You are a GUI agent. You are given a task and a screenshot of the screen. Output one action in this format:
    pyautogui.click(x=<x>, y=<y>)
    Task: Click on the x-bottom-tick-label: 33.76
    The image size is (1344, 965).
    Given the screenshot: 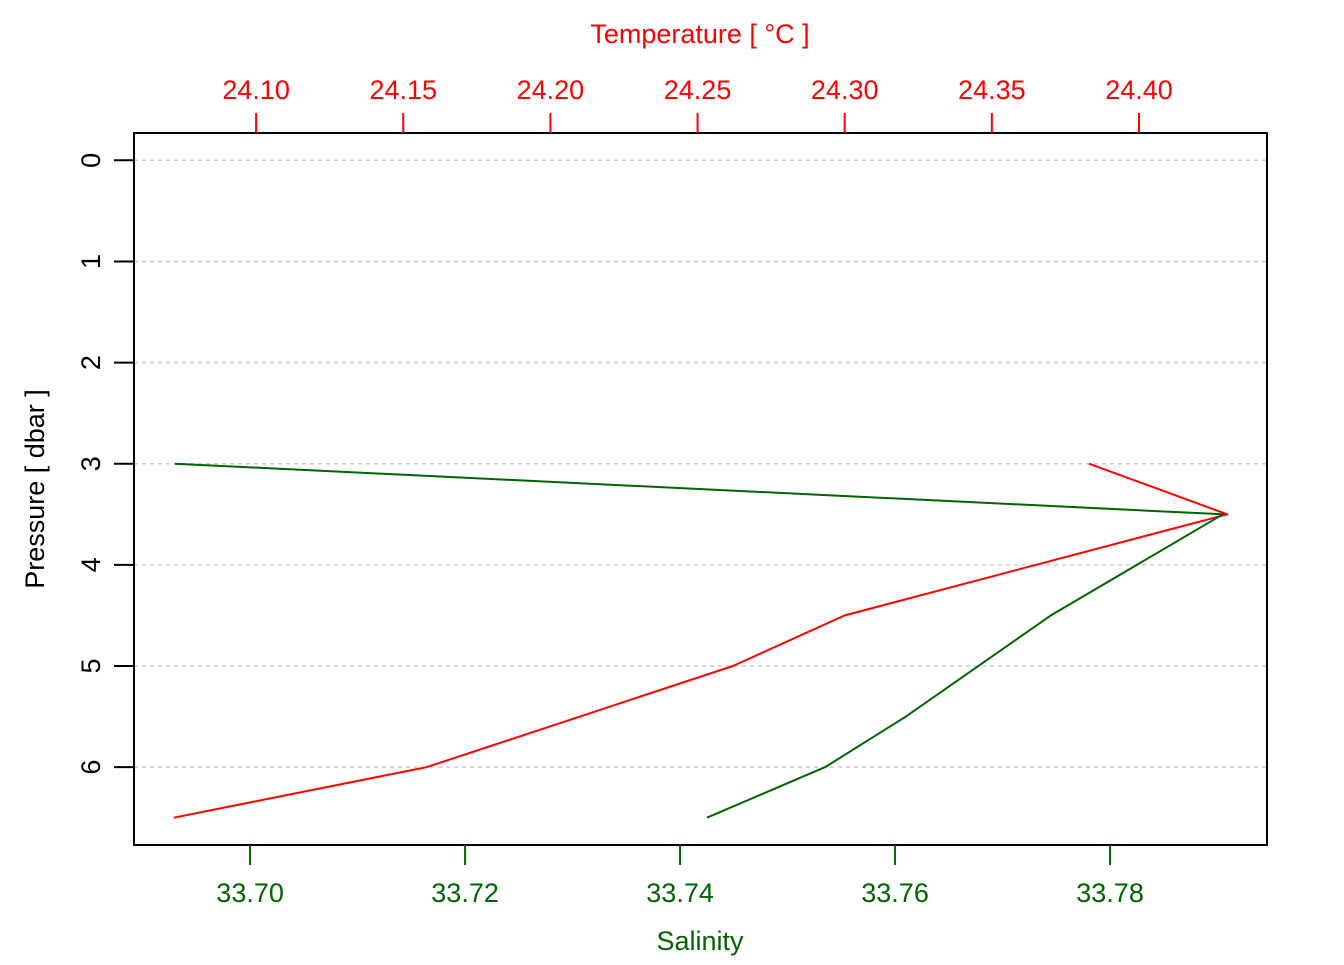 What is the action you would take?
    pyautogui.click(x=895, y=893)
    